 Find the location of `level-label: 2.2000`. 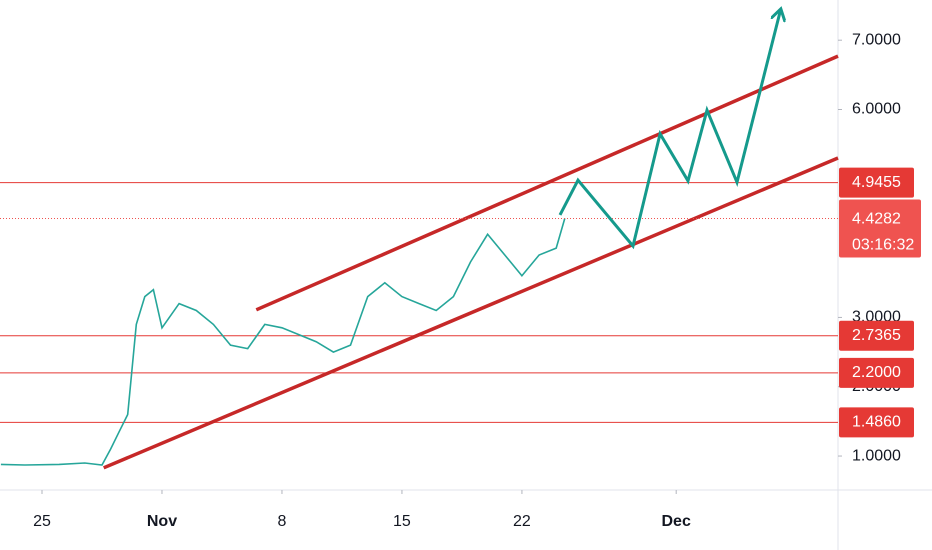

level-label: 2.2000 is located at coordinates (876, 372).